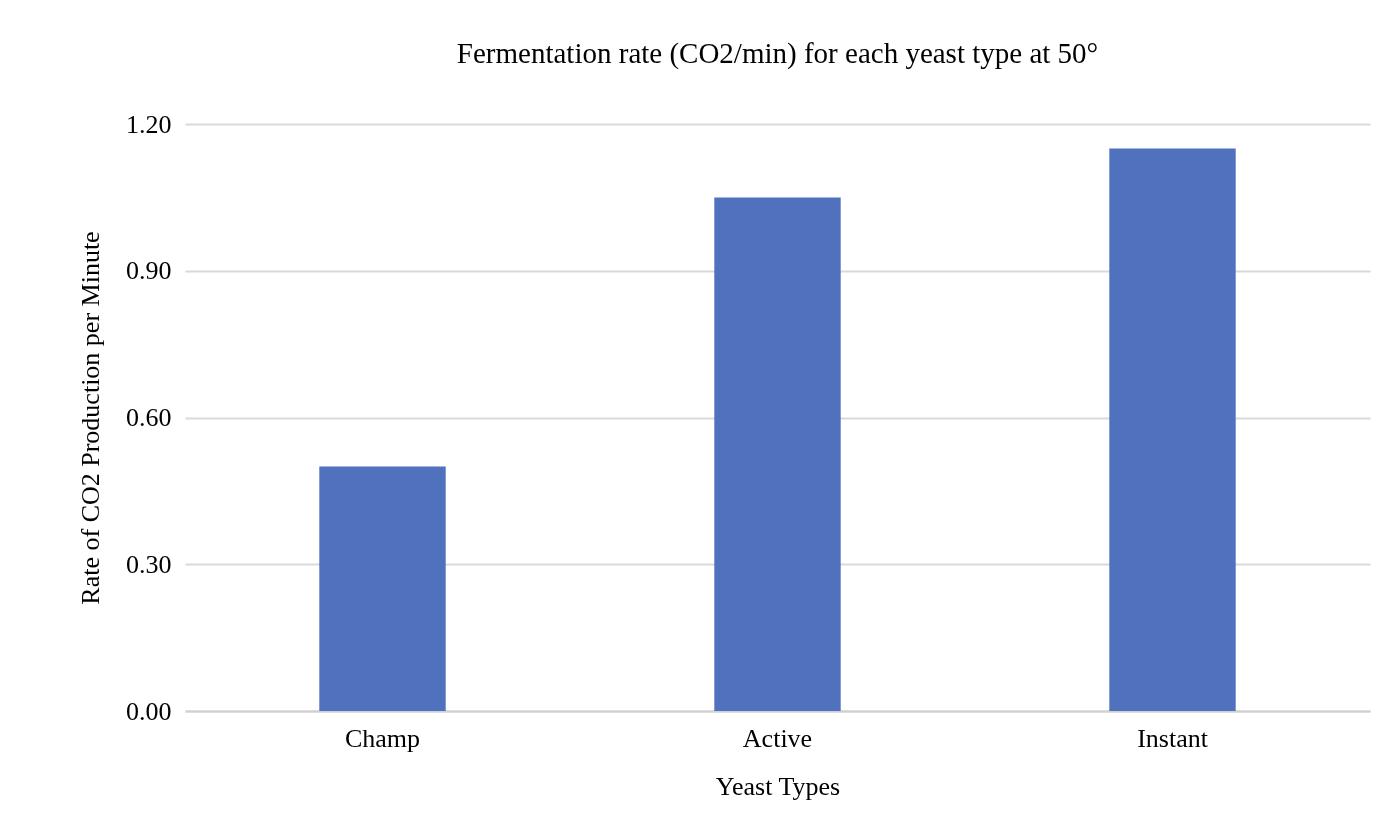 The image size is (1382, 826). What do you see at coordinates (90, 418) in the screenshot?
I see `y-axis-title: Rate of CO2 Production per Minute` at bounding box center [90, 418].